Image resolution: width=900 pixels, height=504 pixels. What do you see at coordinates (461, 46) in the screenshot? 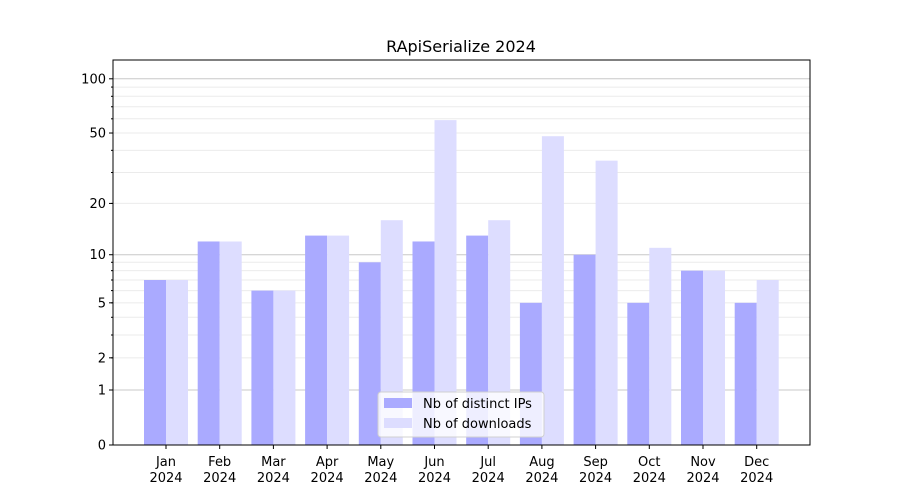
I see `chart-title: RApiSerialize 2024` at bounding box center [461, 46].